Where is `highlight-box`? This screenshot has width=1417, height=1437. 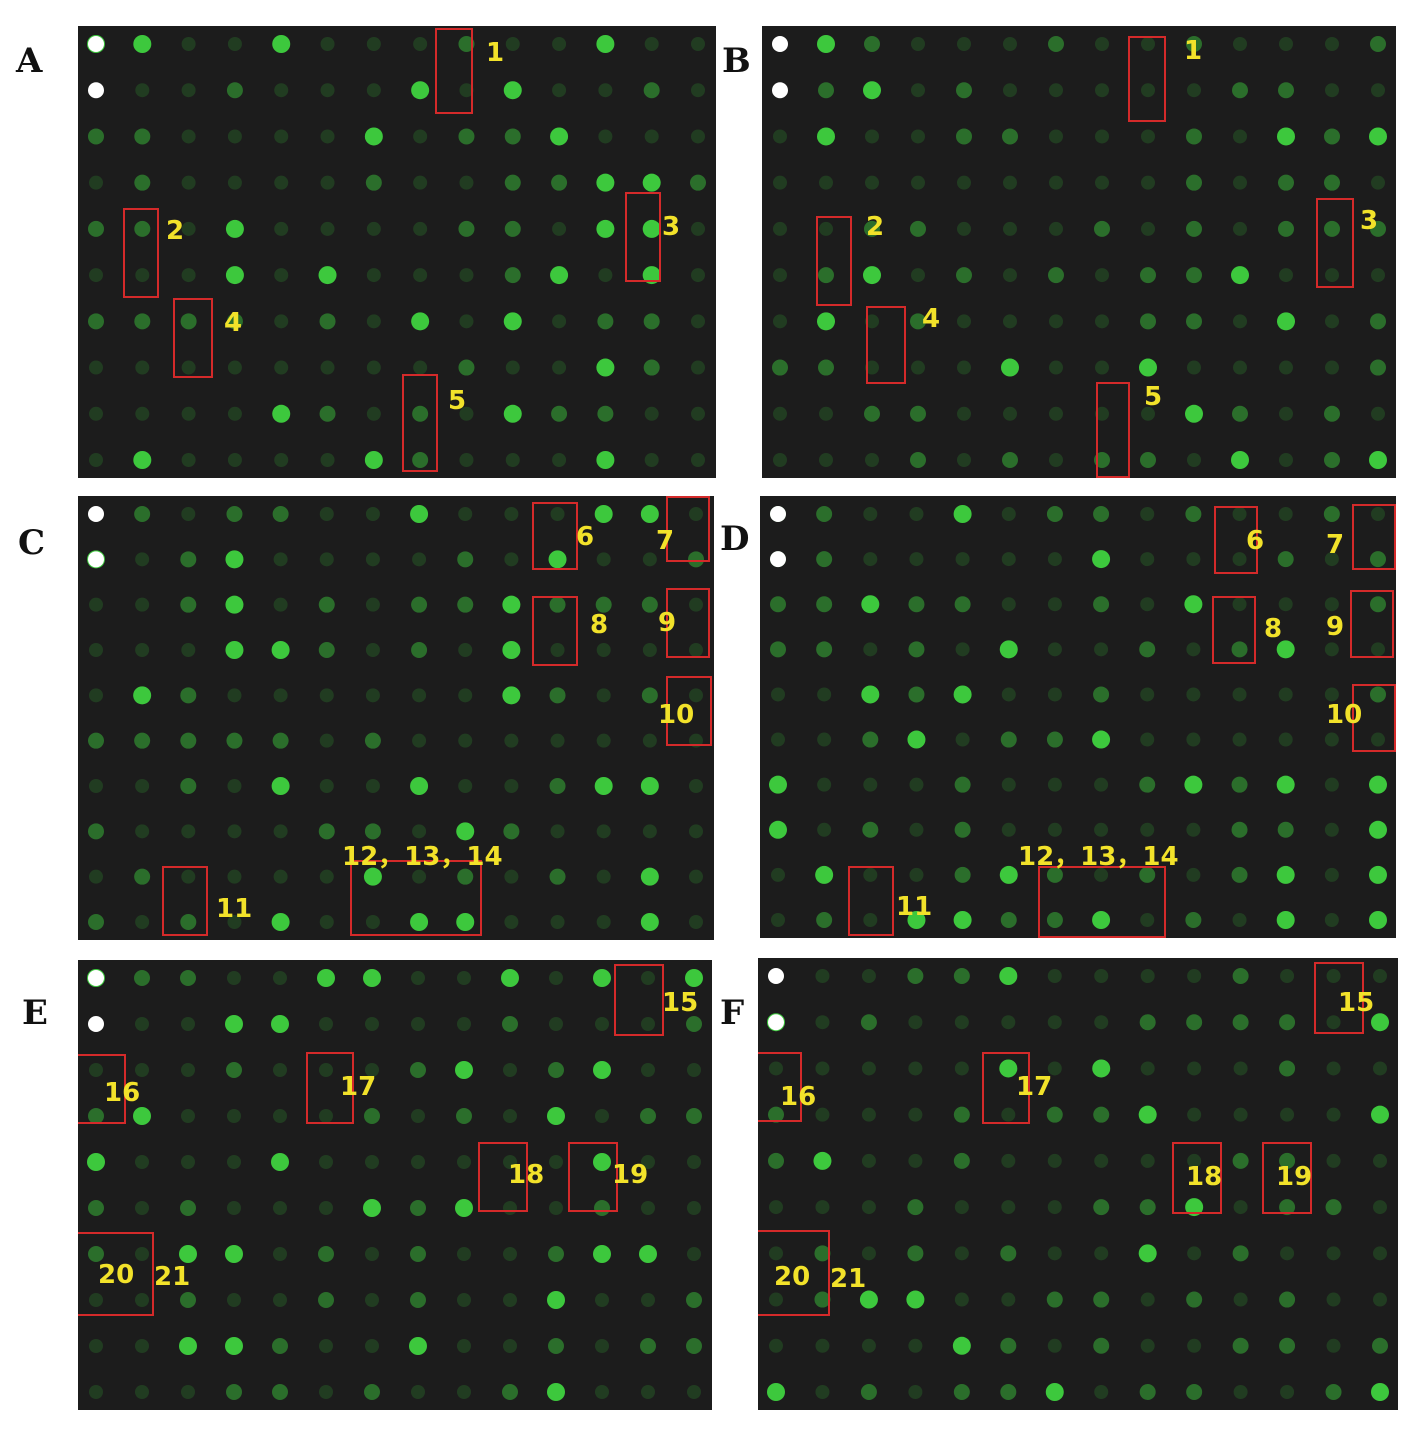 highlight-box is located at coordinates (420, 423).